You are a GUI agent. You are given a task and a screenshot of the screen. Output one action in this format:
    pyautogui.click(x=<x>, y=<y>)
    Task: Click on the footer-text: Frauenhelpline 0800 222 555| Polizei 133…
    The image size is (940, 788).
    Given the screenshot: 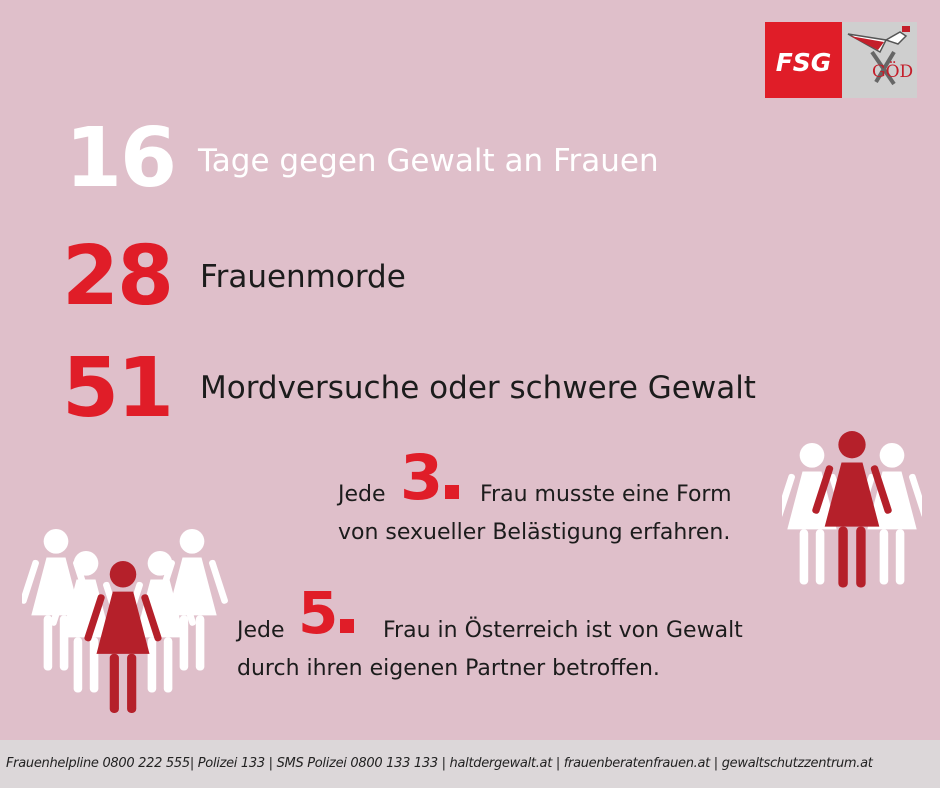 What is the action you would take?
    pyautogui.click(x=439, y=763)
    